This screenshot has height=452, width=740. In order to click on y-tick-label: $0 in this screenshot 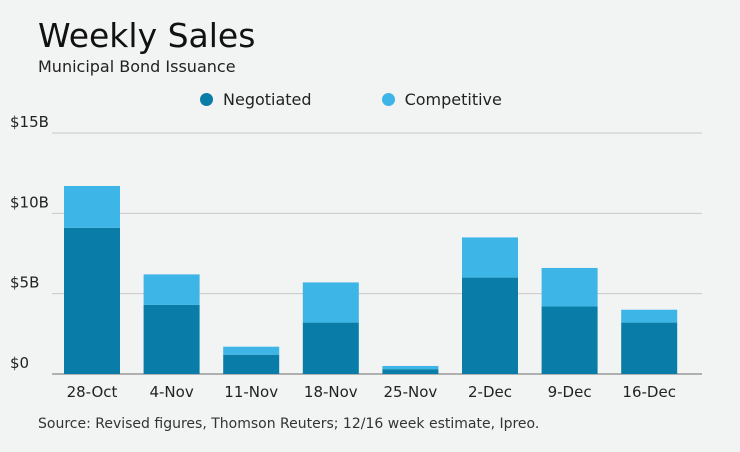, I will do `click(19, 363)`.